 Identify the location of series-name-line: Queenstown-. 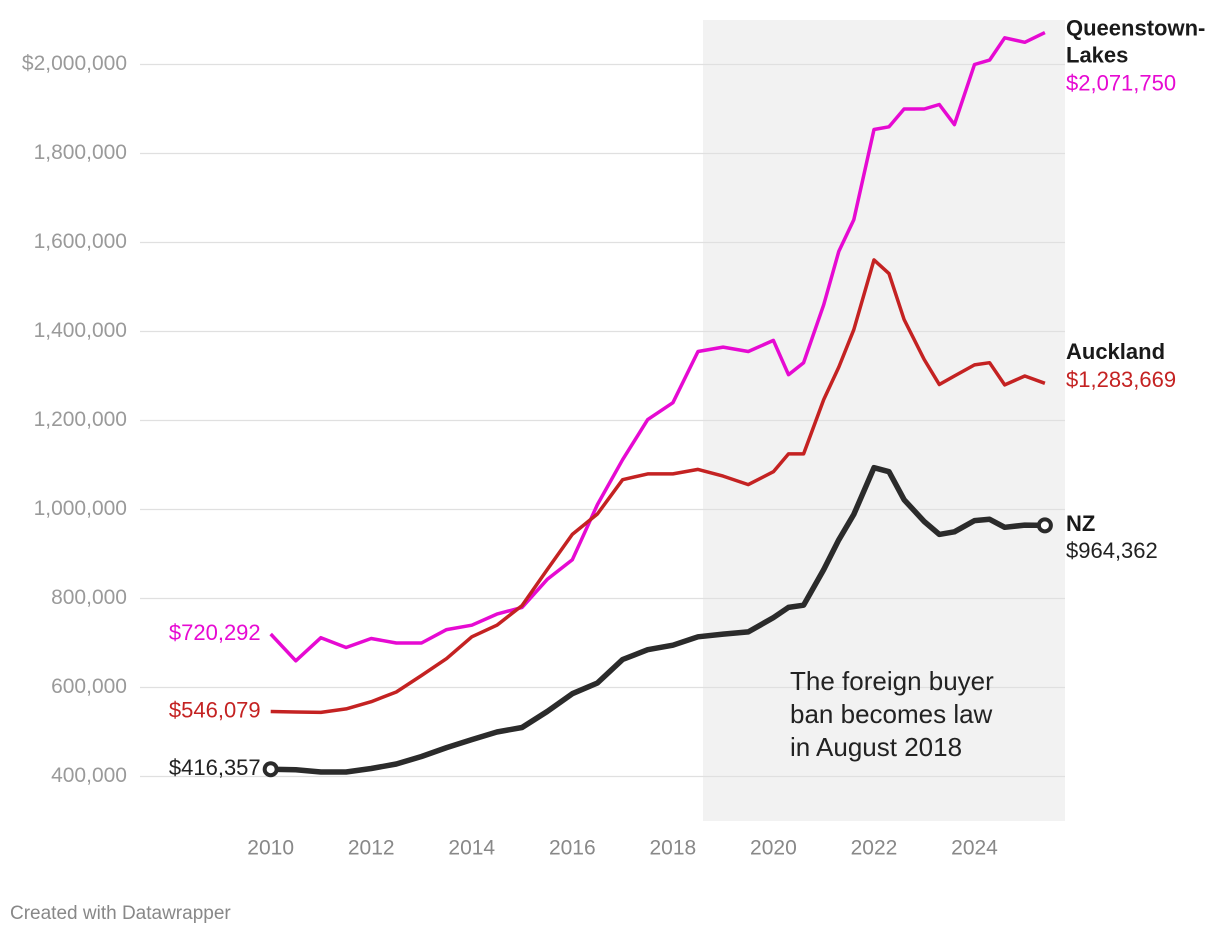
(1135, 27).